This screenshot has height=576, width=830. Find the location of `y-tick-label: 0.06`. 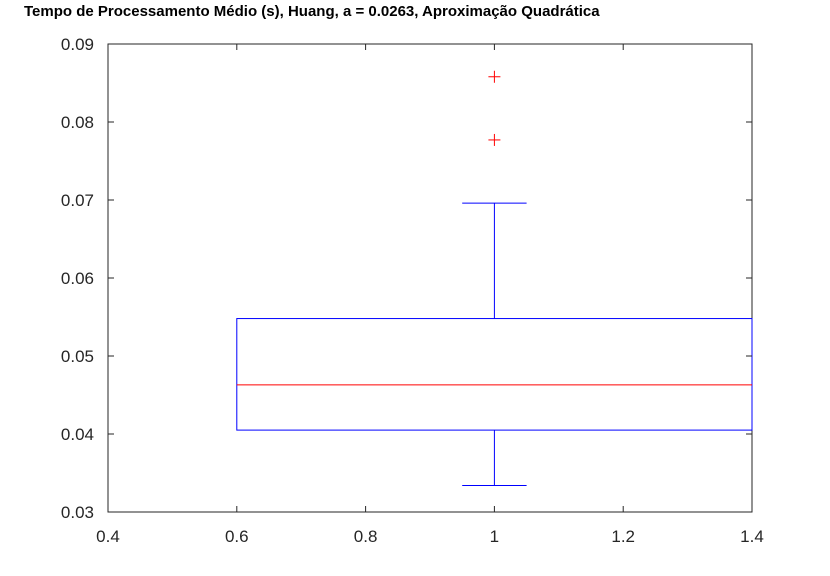

y-tick-label: 0.06 is located at coordinates (77, 278).